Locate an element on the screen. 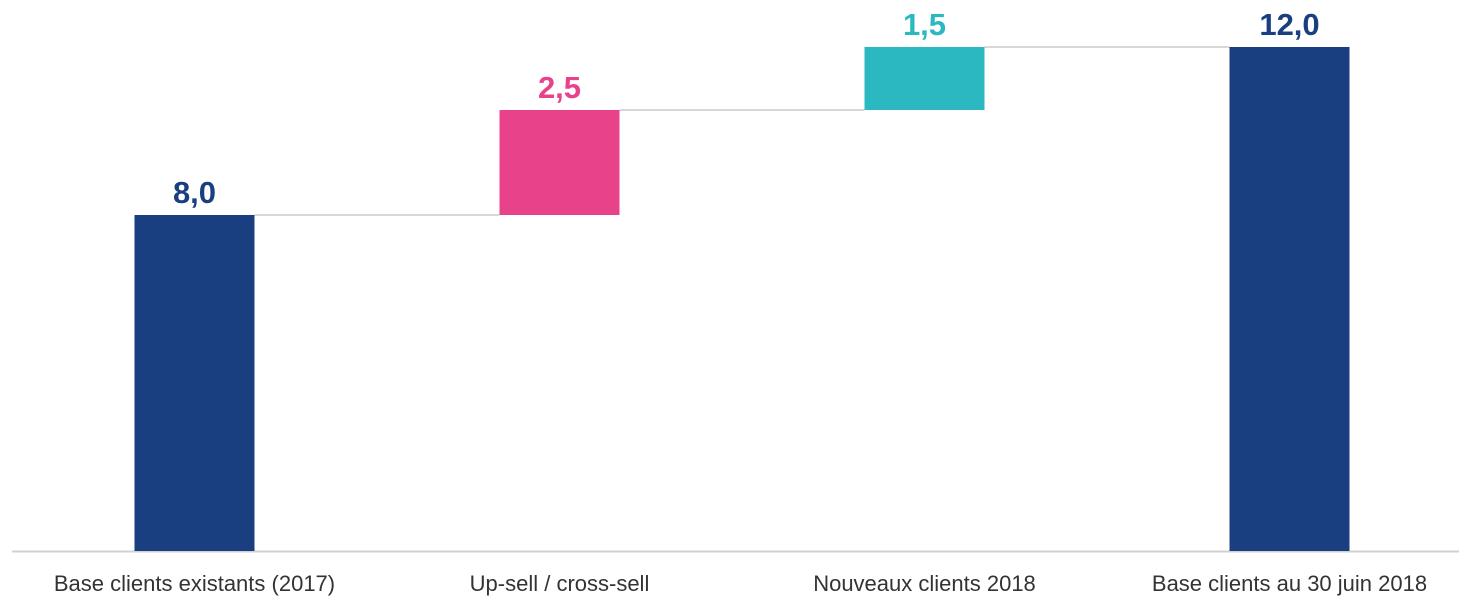 The width and height of the screenshot is (1459, 602). value-label: 8,0 is located at coordinates (194, 192).